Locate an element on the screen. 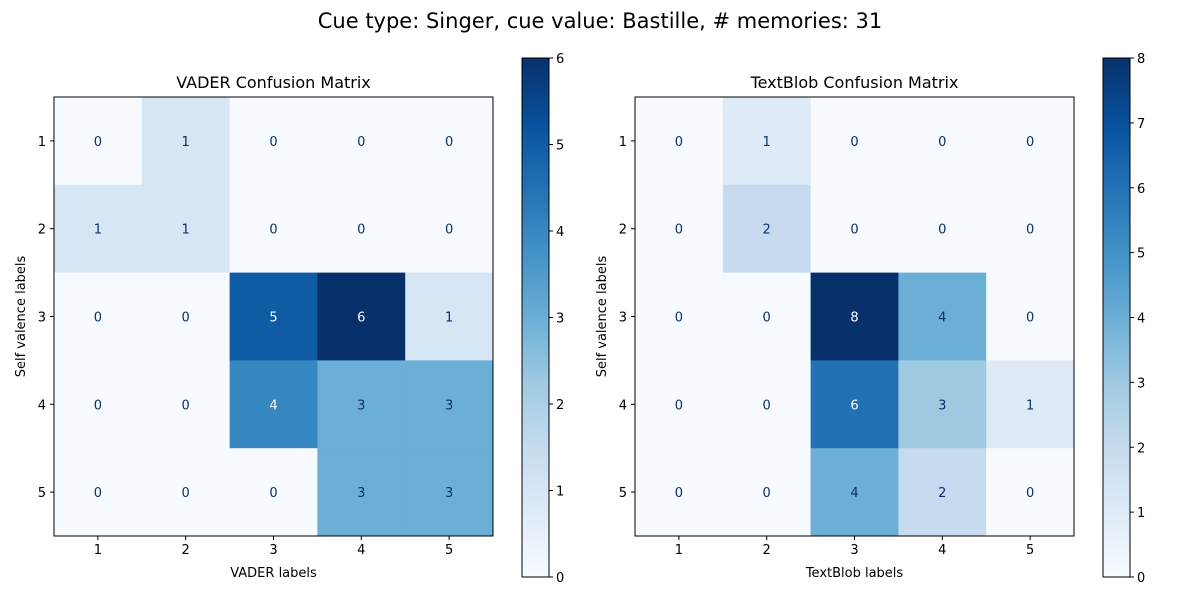 This screenshot has width=1200, height=600. cell-value-r5-c4: 3 is located at coordinates (361, 493).